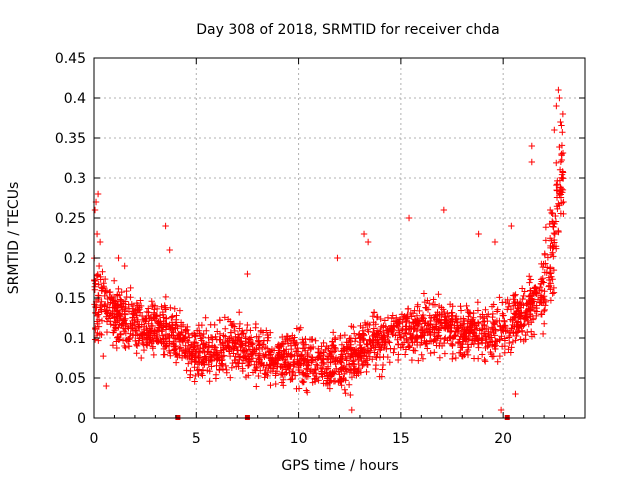 This screenshot has height=480, width=640. Describe the element at coordinates (70, 299) in the screenshot. I see `y-tick-label: 0.15` at that location.